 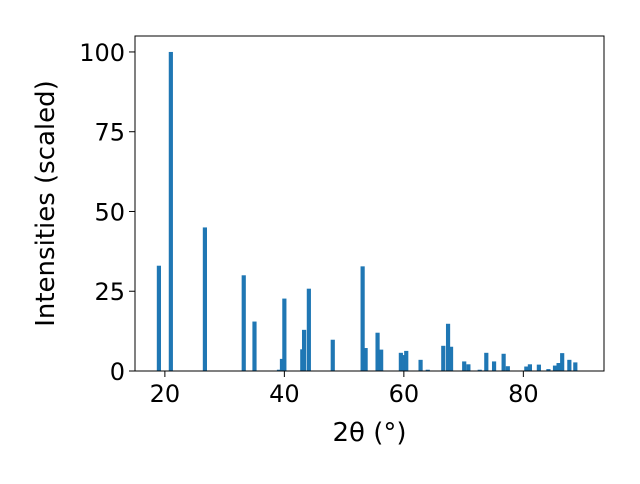 I want to click on y-tick-label: 75, so click(x=109, y=133).